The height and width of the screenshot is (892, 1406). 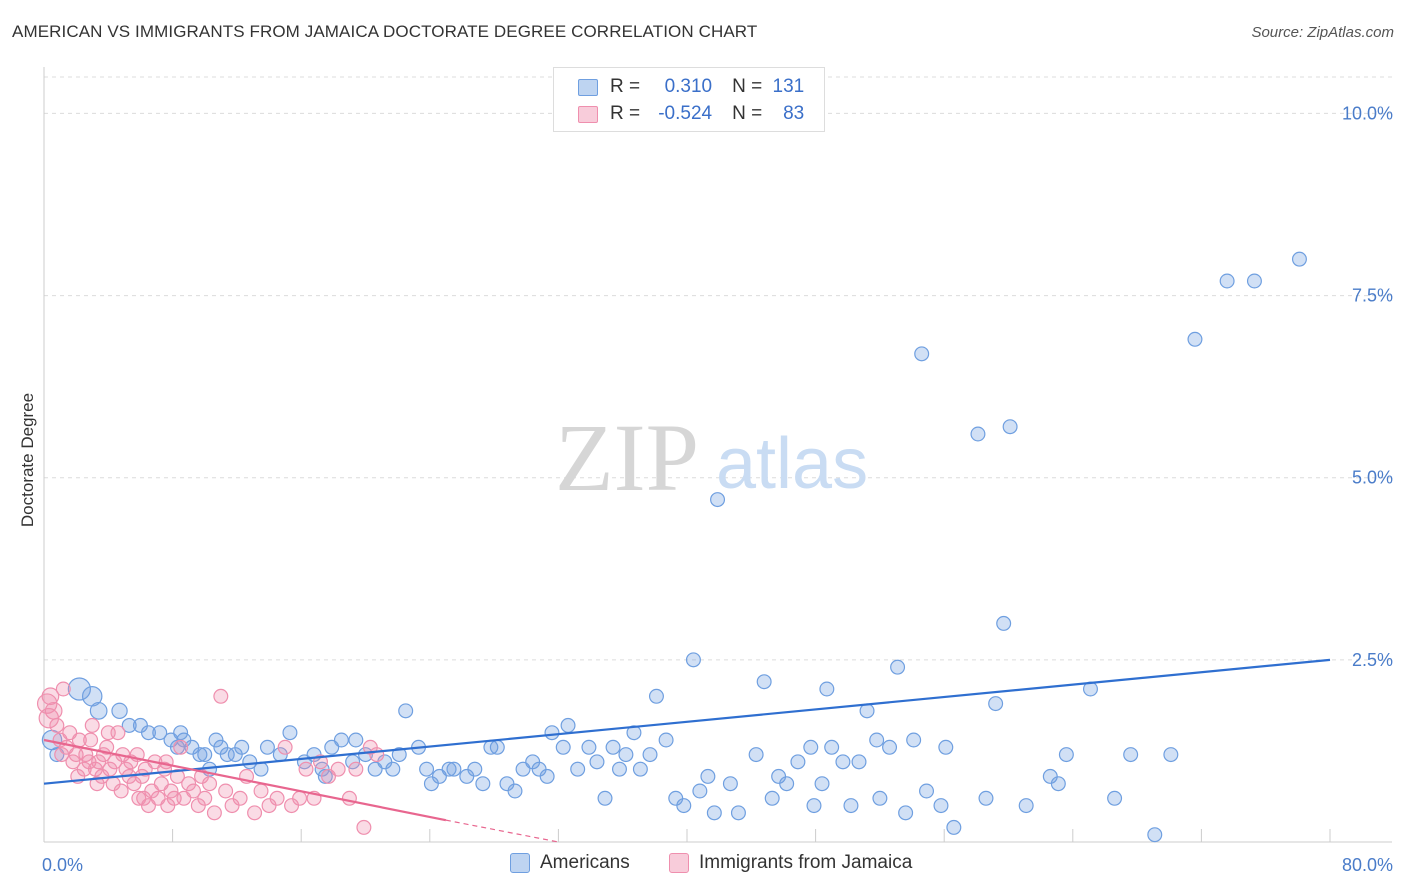 What do you see at coordinates (625, 113) in the screenshot?
I see `r-label: R =` at bounding box center [625, 113].